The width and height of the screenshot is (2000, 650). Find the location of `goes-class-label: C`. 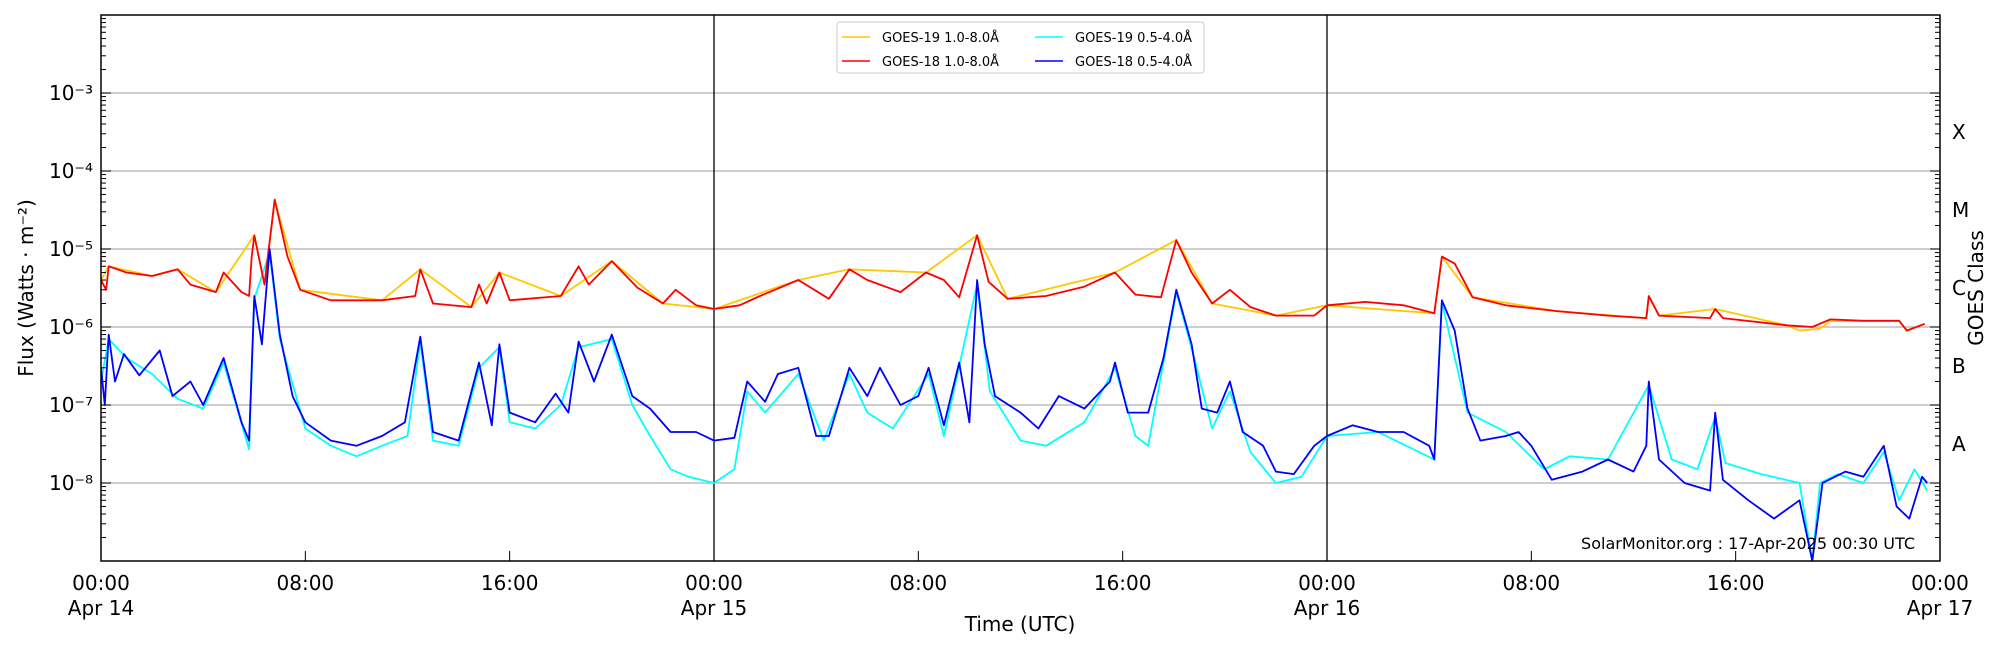

goes-class-label: C is located at coordinates (1959, 288).